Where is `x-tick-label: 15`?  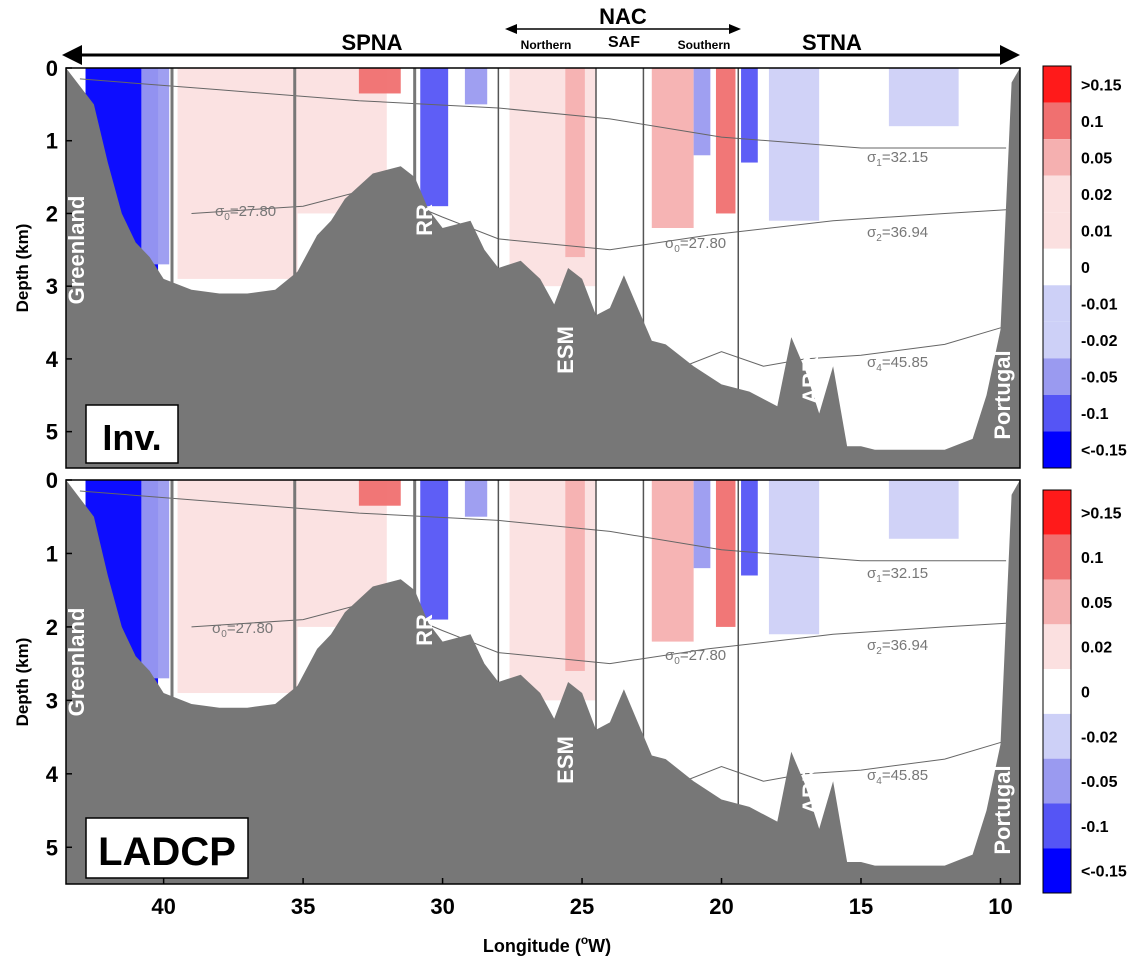
x-tick-label: 15 is located at coordinates (861, 906).